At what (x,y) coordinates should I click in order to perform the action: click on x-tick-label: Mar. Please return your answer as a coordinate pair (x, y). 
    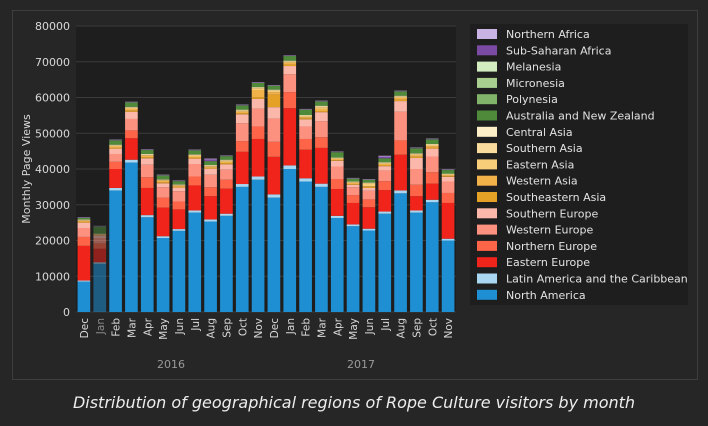
    Looking at the image, I should click on (132, 327).